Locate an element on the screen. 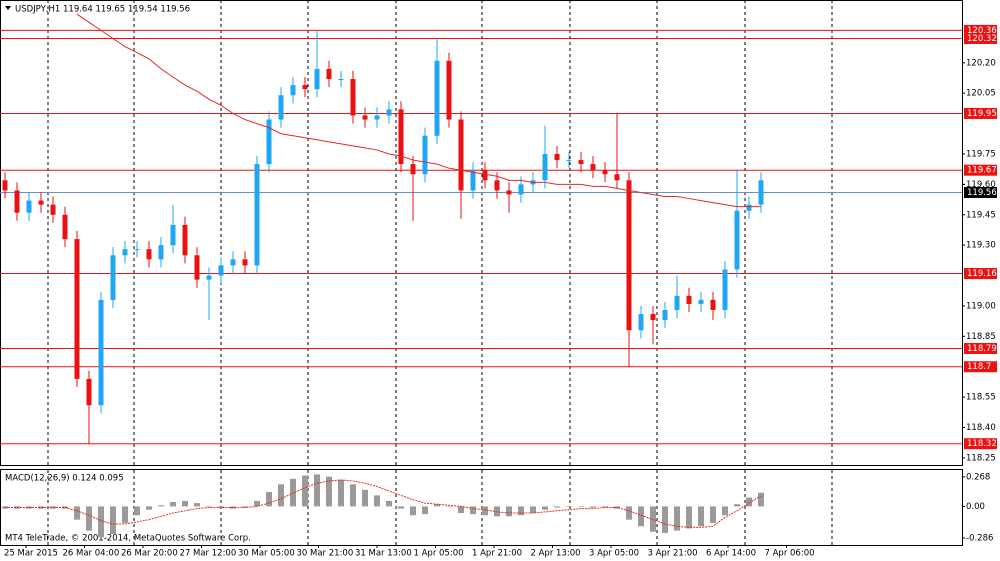 The width and height of the screenshot is (1000, 561). y-tick-label: 120.20 is located at coordinates (981, 63).